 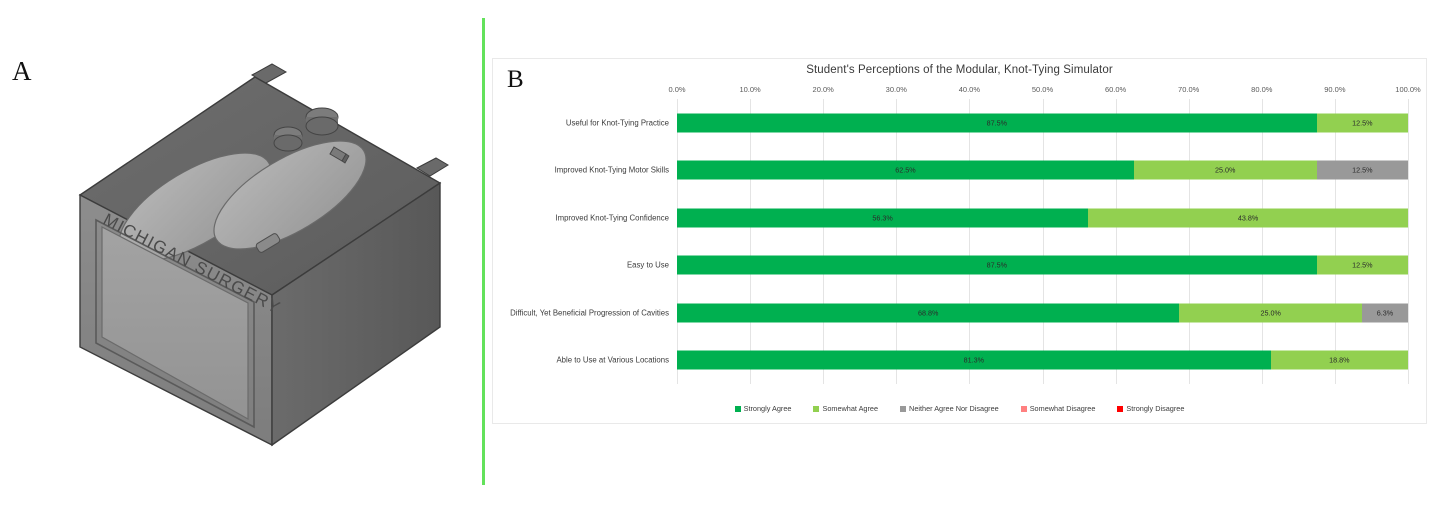 What do you see at coordinates (823, 89) in the screenshot?
I see `x-tick-label: 20.0%` at bounding box center [823, 89].